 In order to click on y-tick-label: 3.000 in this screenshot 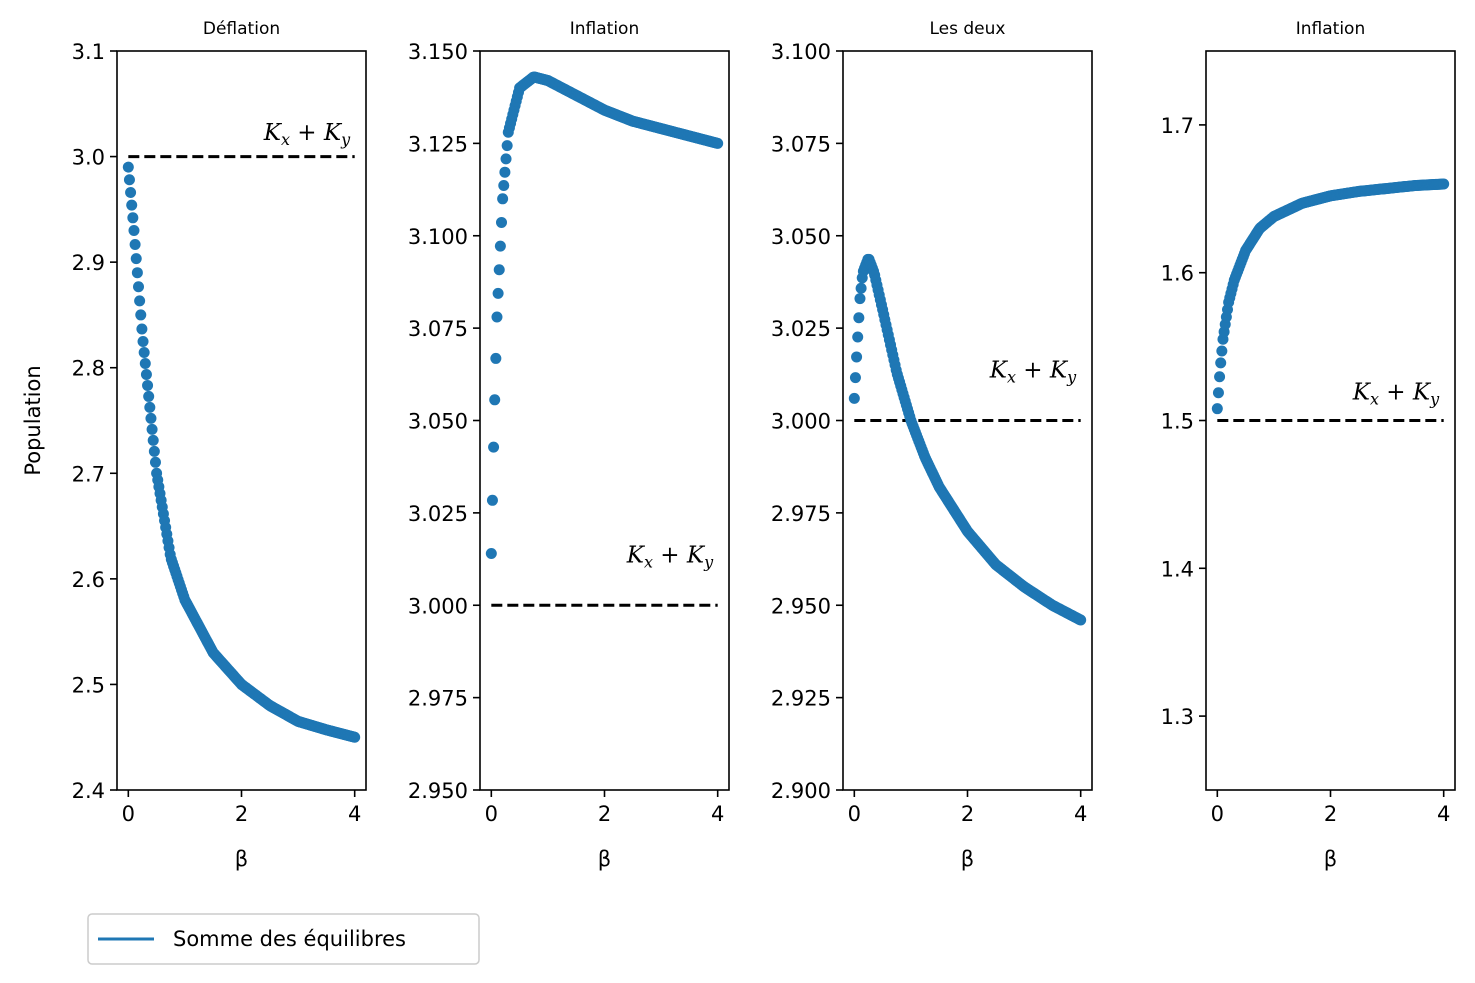, I will do `click(801, 422)`.